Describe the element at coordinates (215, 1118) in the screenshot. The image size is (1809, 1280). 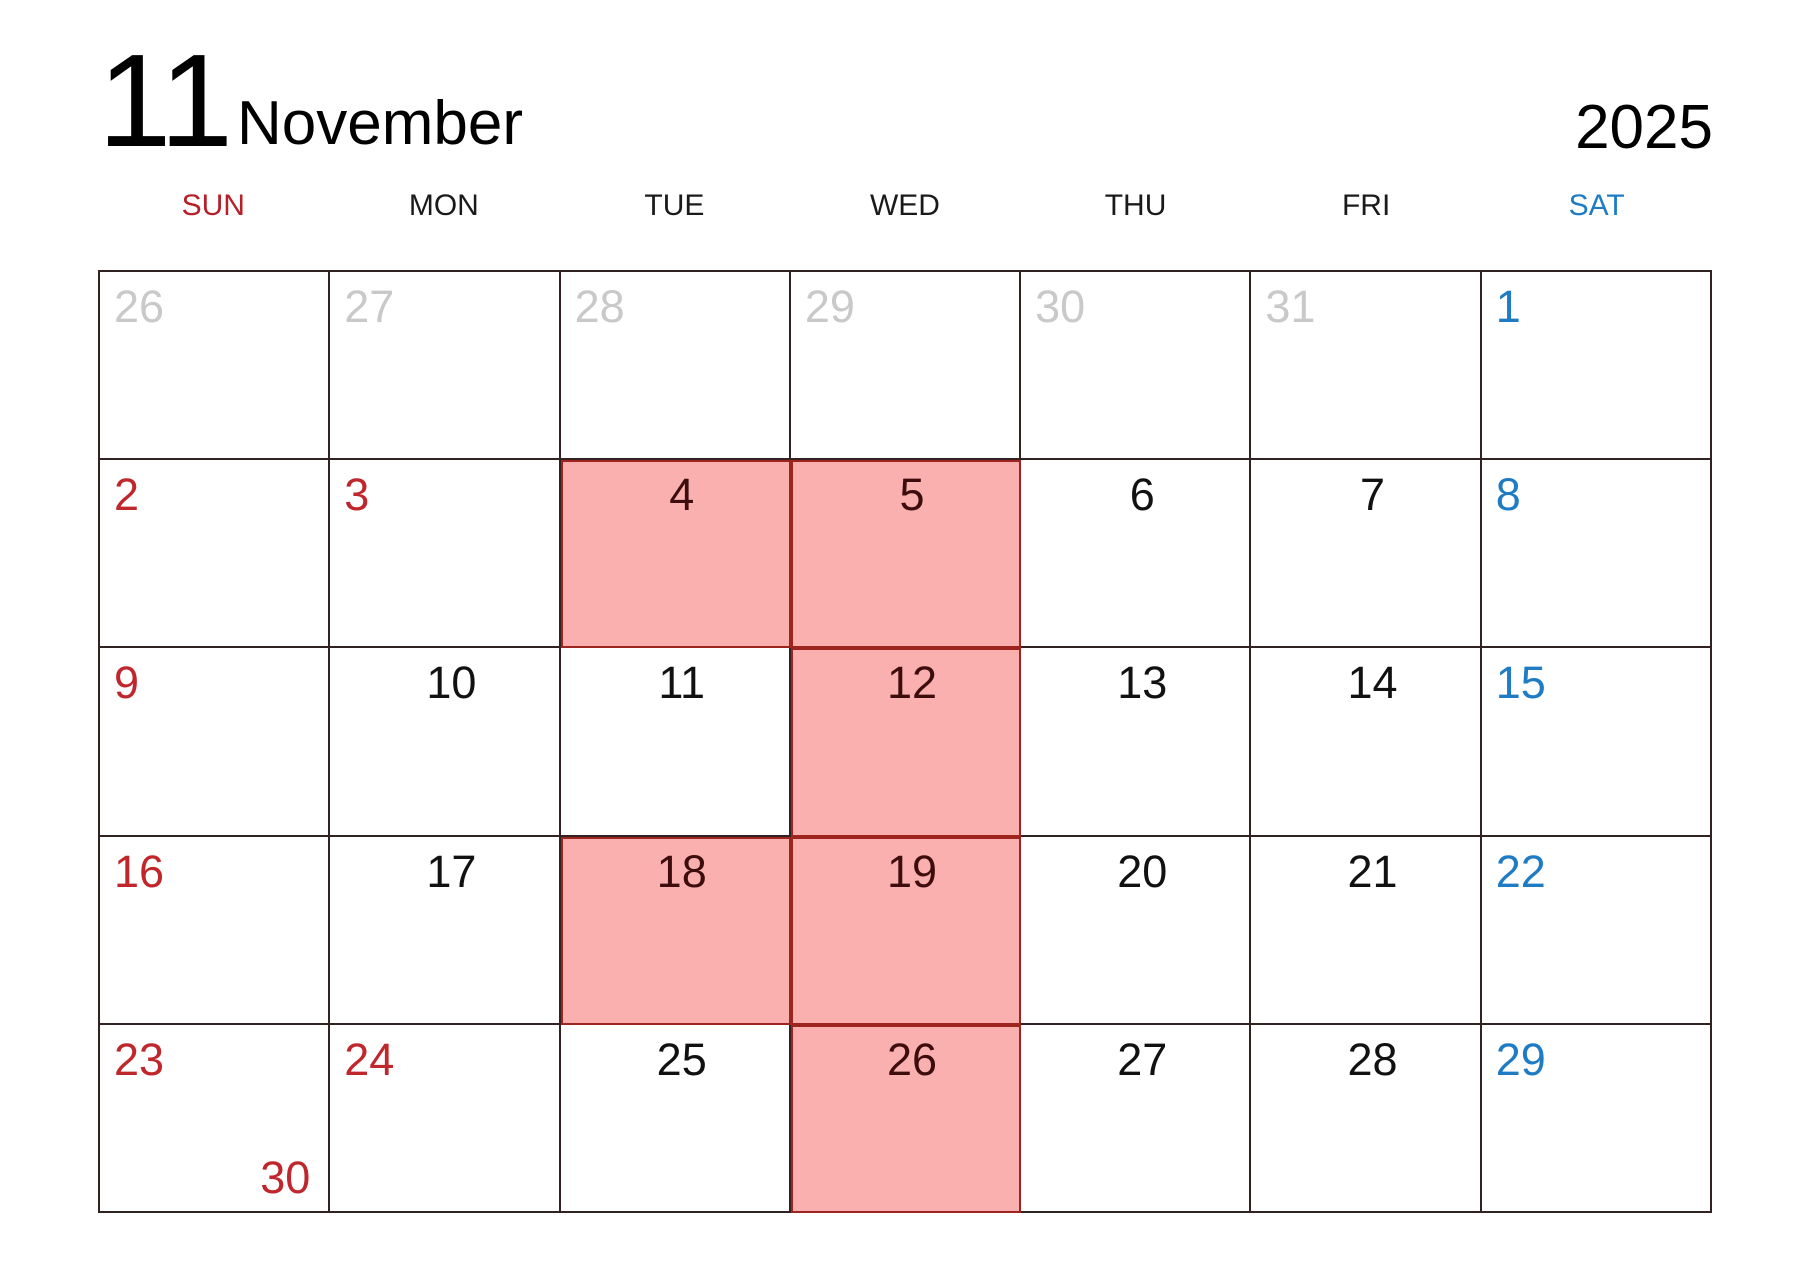
I see `day-cell: 23 30` at that location.